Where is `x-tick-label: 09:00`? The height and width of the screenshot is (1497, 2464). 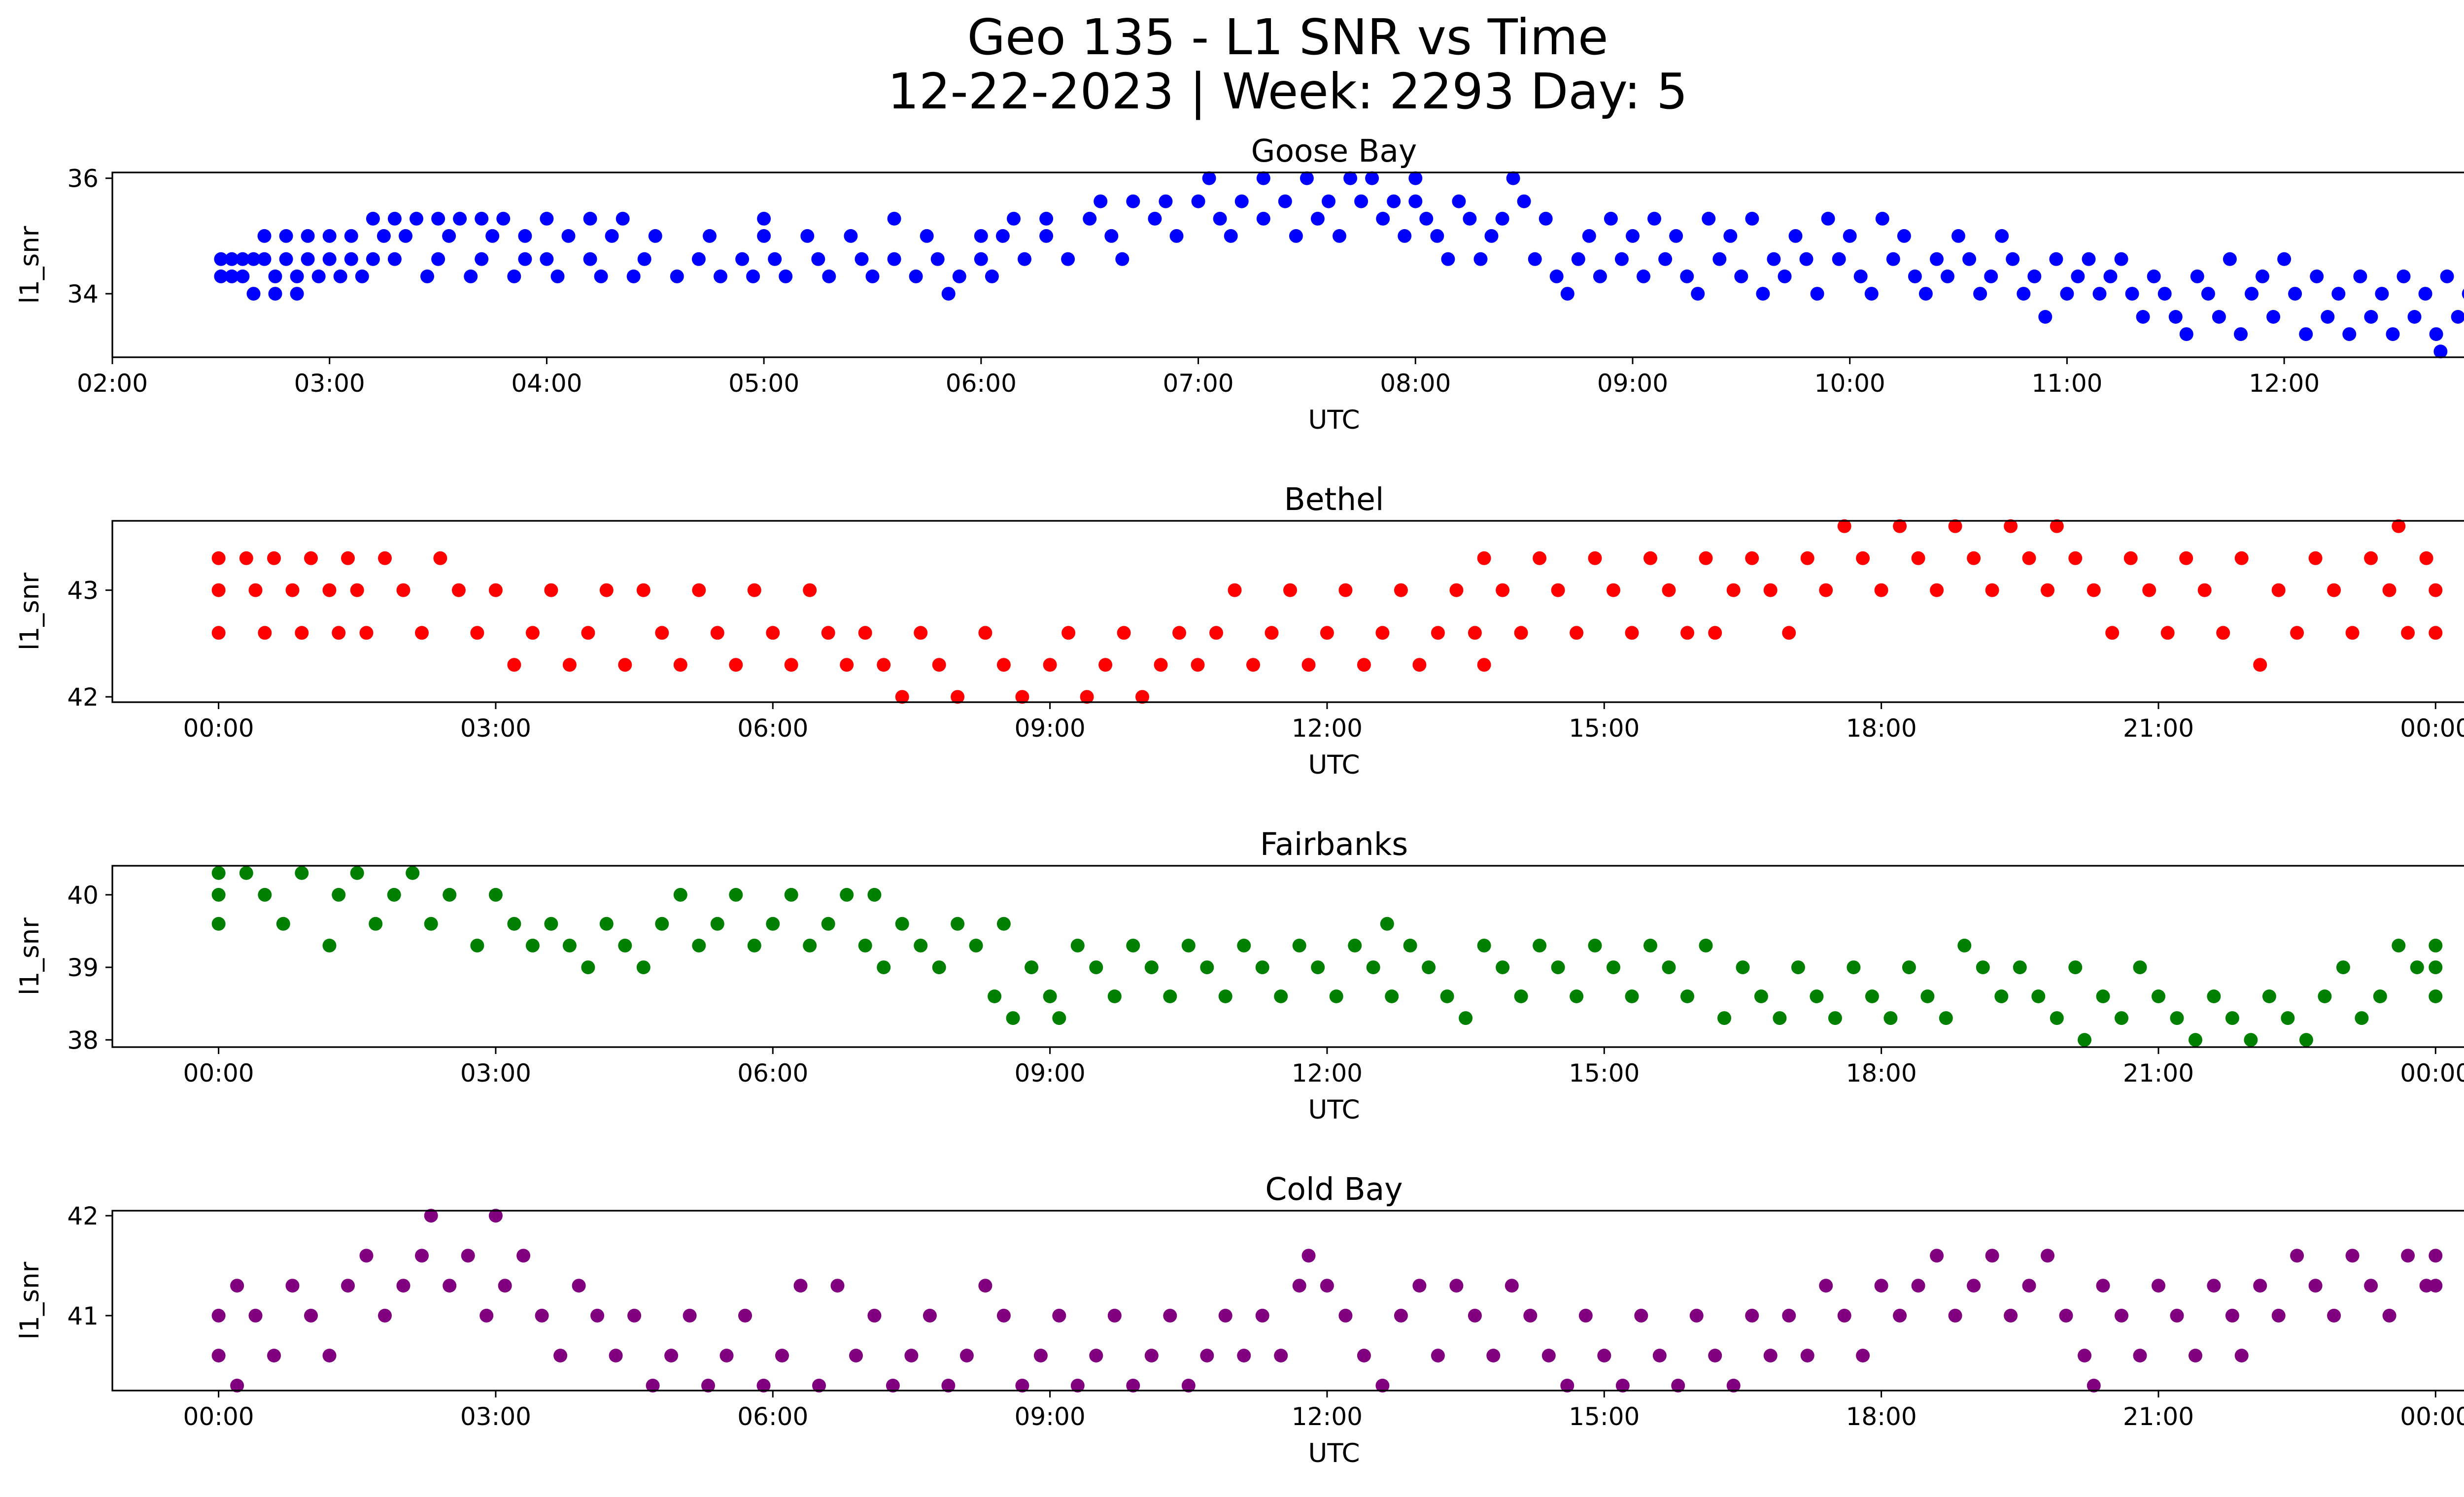
x-tick-label: 09:00 is located at coordinates (1050, 1073).